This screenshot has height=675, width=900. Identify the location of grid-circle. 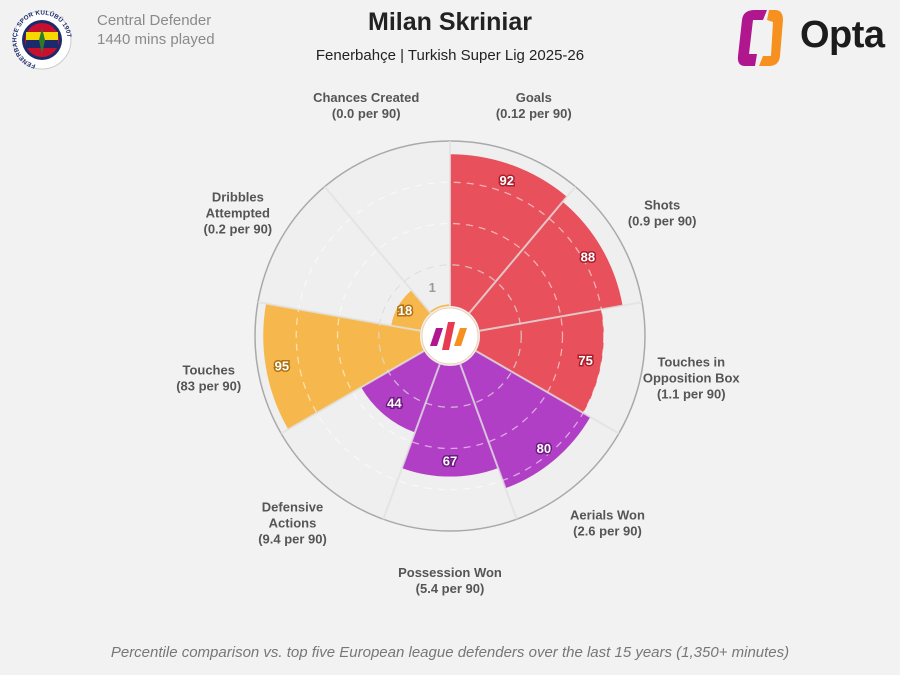
(450, 336).